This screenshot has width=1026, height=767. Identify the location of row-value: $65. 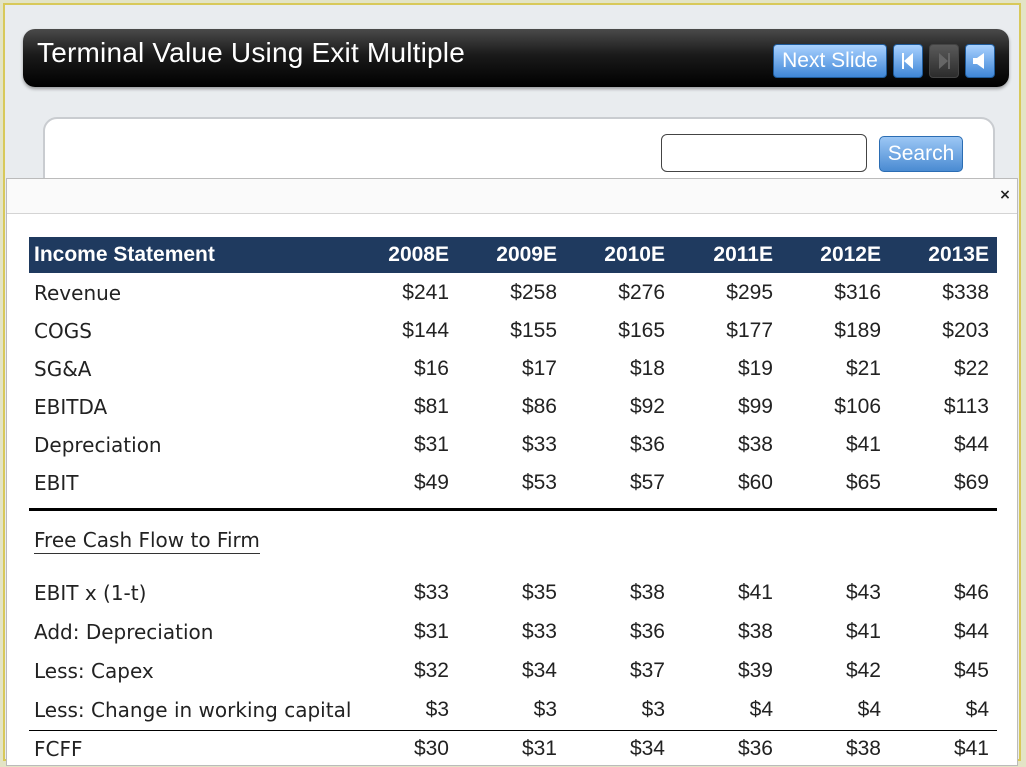
(863, 482).